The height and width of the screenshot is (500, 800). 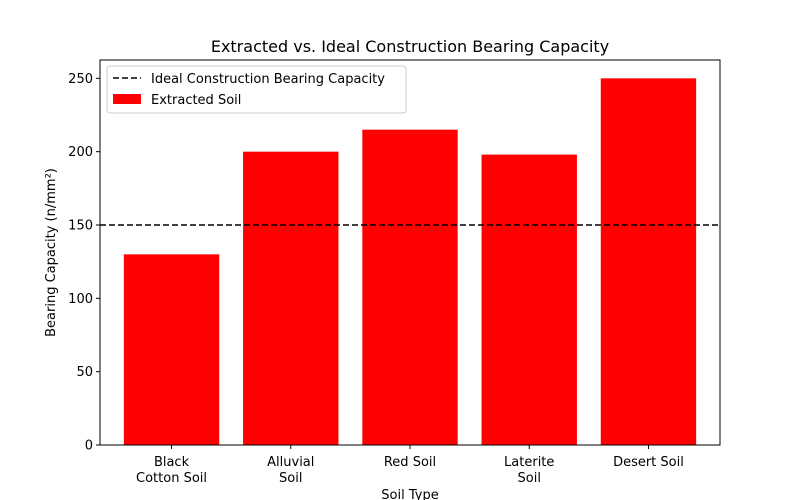 I want to click on y-axis: 0 50 100 150 200 250, so click(x=84, y=263).